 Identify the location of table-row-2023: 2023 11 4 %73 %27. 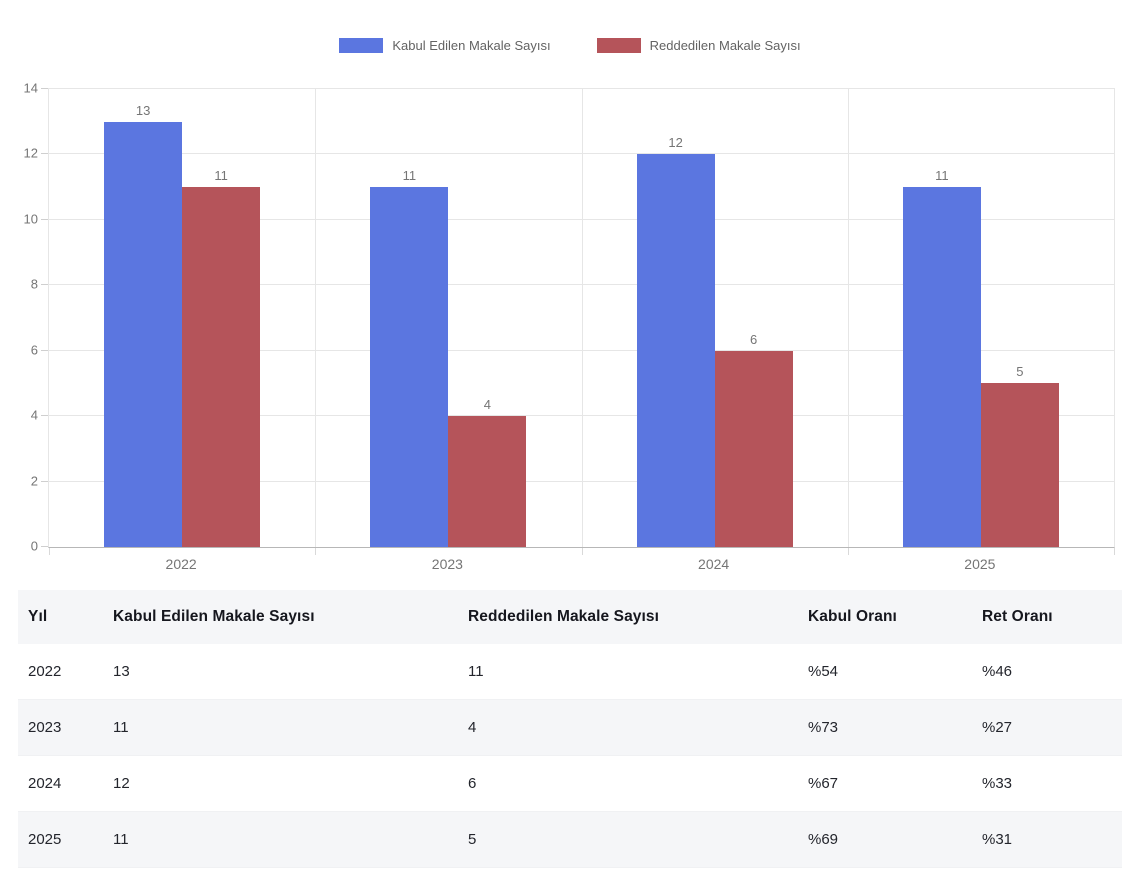
(570, 727).